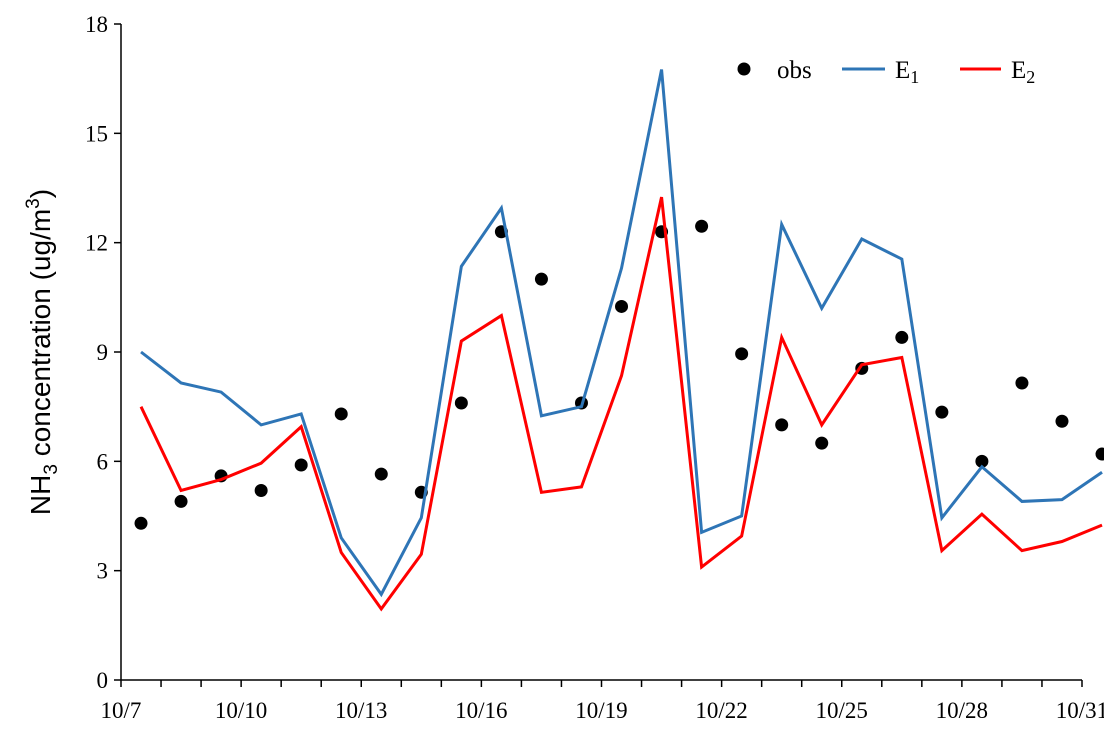  What do you see at coordinates (361, 710) in the screenshot?
I see `x-tick-label: 10/13` at bounding box center [361, 710].